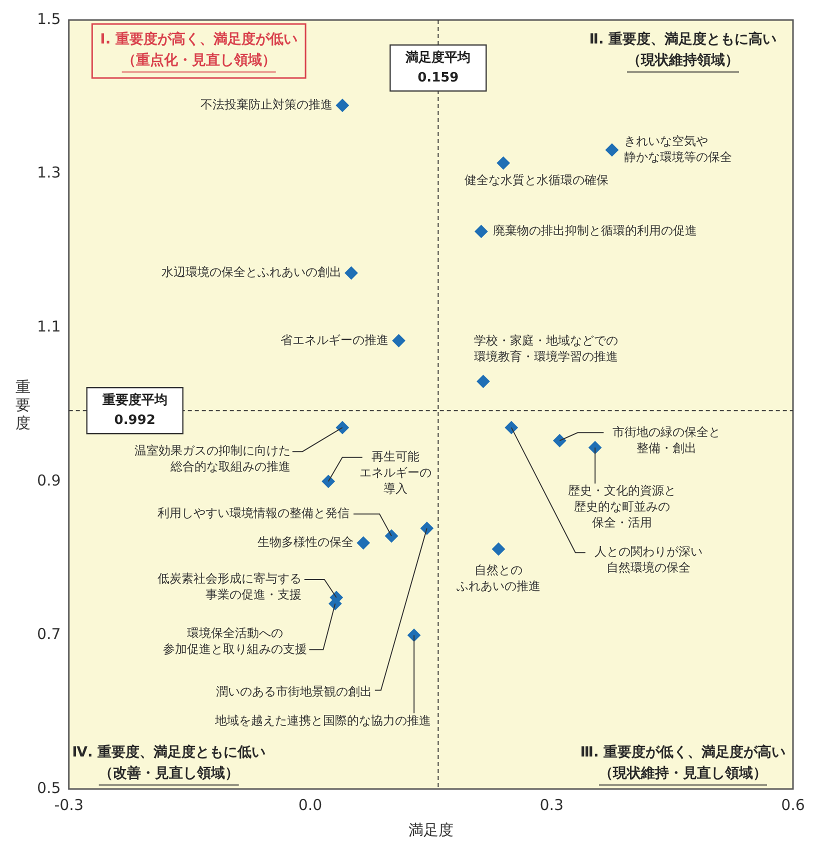  I want to click on y-tick-label: 0.5, so click(48, 787).